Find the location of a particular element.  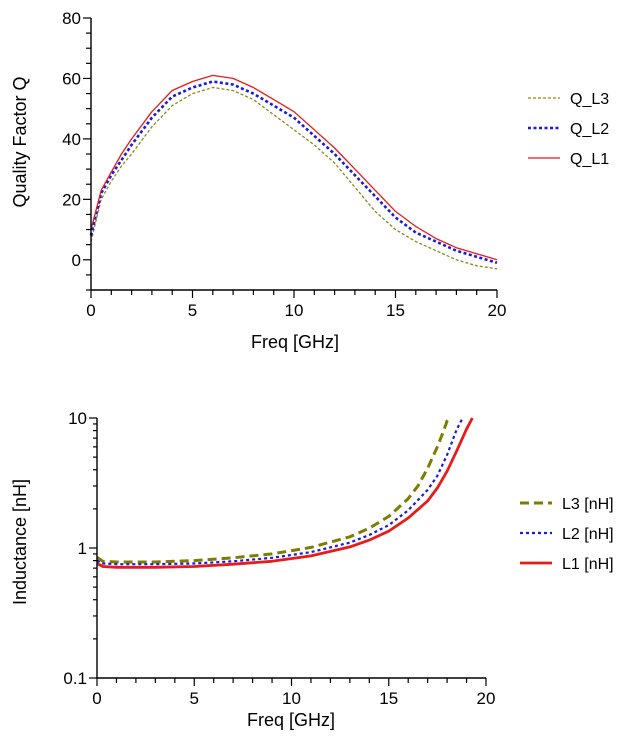

y-tick-label: 60 is located at coordinates (71, 78).